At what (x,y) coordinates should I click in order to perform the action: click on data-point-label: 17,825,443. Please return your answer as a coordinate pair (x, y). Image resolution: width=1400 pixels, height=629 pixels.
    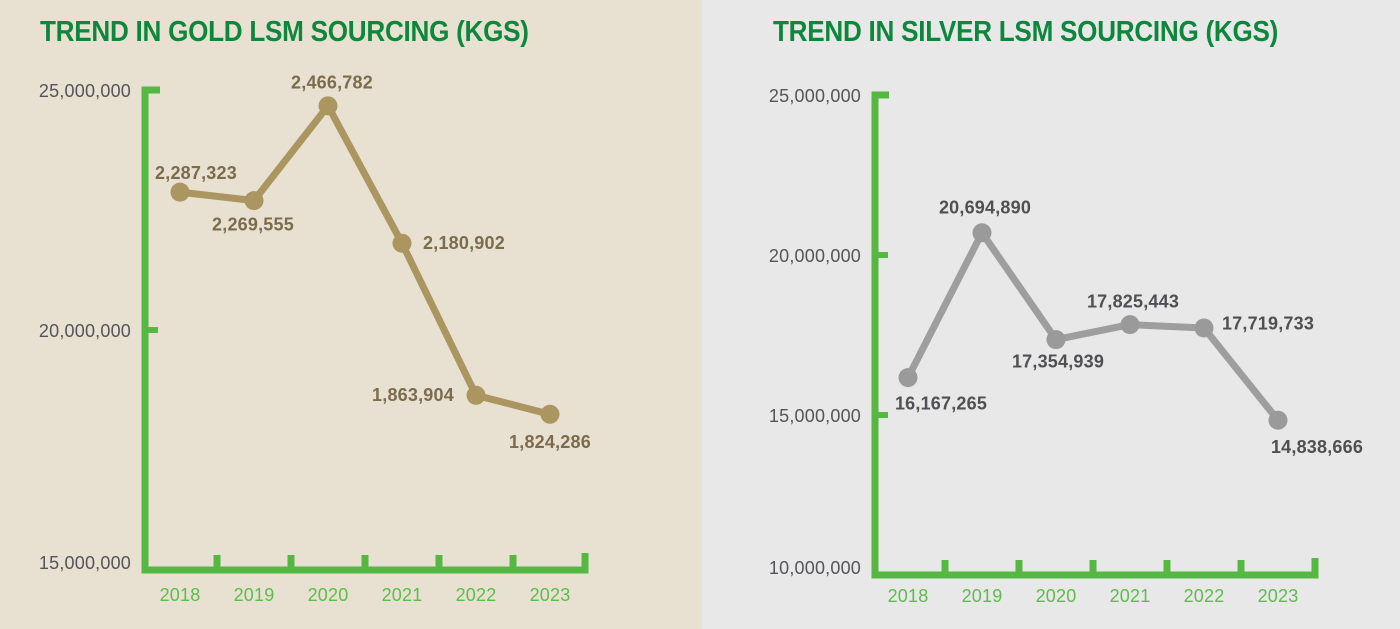
    Looking at the image, I should click on (1133, 301).